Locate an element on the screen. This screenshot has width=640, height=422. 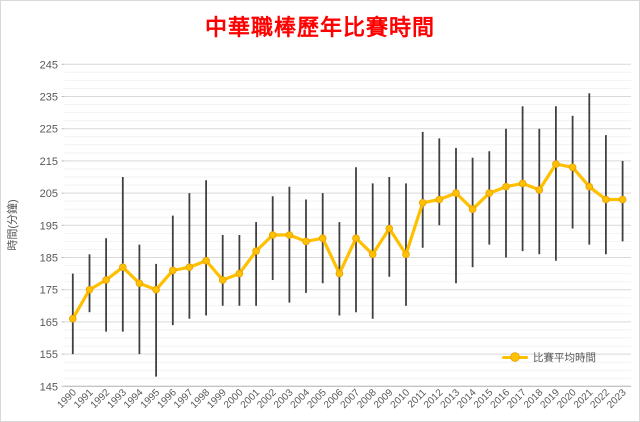
legend: 比賽平均時間 is located at coordinates (549, 357).